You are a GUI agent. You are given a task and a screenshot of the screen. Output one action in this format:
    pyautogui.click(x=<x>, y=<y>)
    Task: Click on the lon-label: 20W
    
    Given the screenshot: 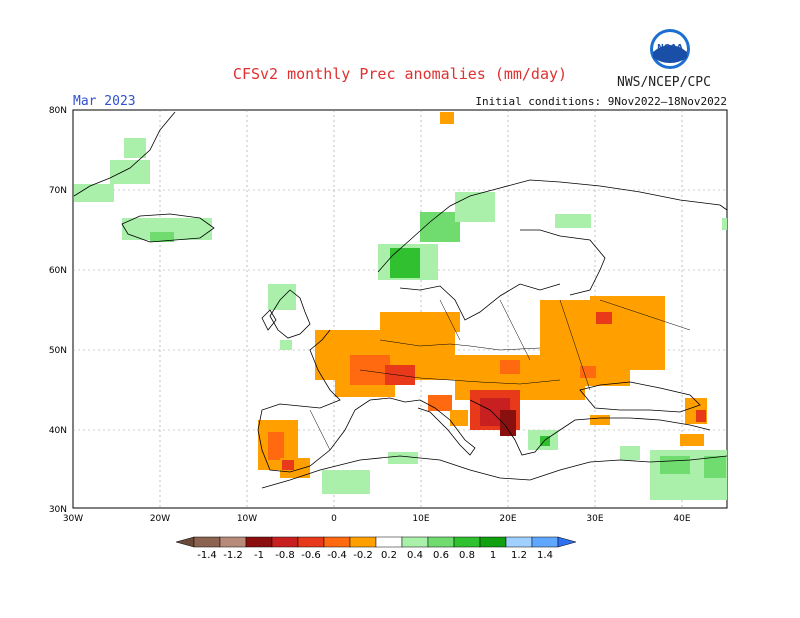 What is the action you would take?
    pyautogui.click(x=160, y=519)
    